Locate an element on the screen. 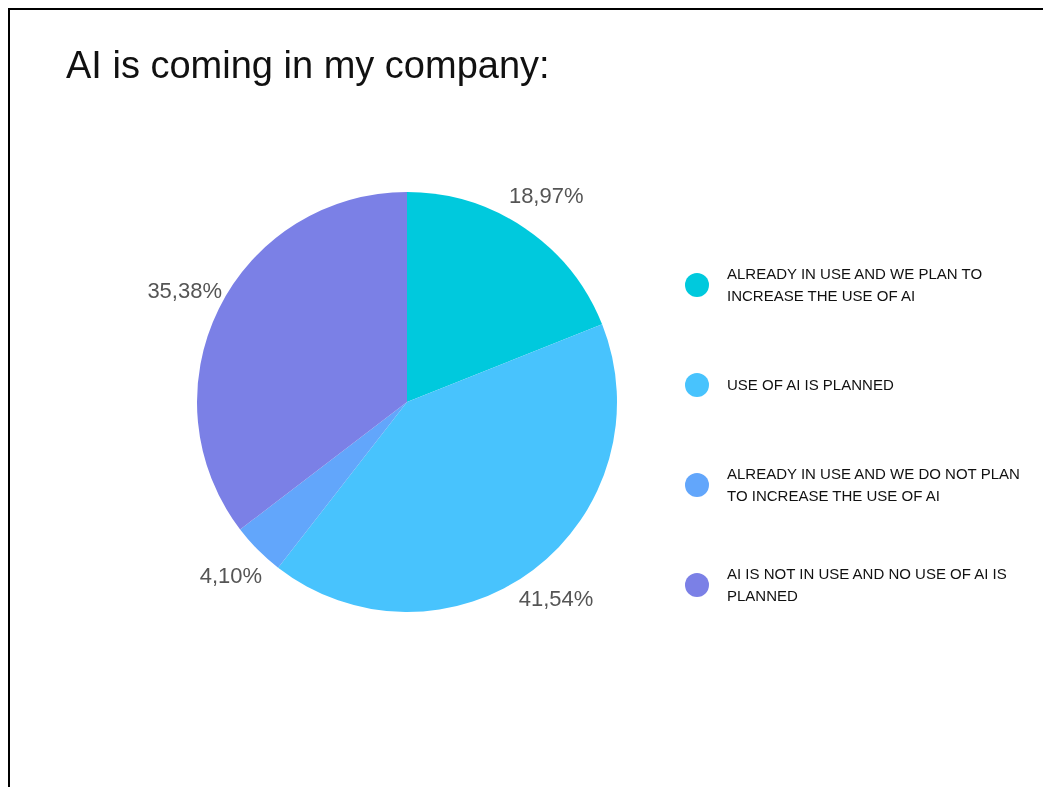 The width and height of the screenshot is (1043, 787). legend-label: ALREADY IN USE AND WE PLAN TO INCREASE THE USE OF AI is located at coordinates (855, 285).